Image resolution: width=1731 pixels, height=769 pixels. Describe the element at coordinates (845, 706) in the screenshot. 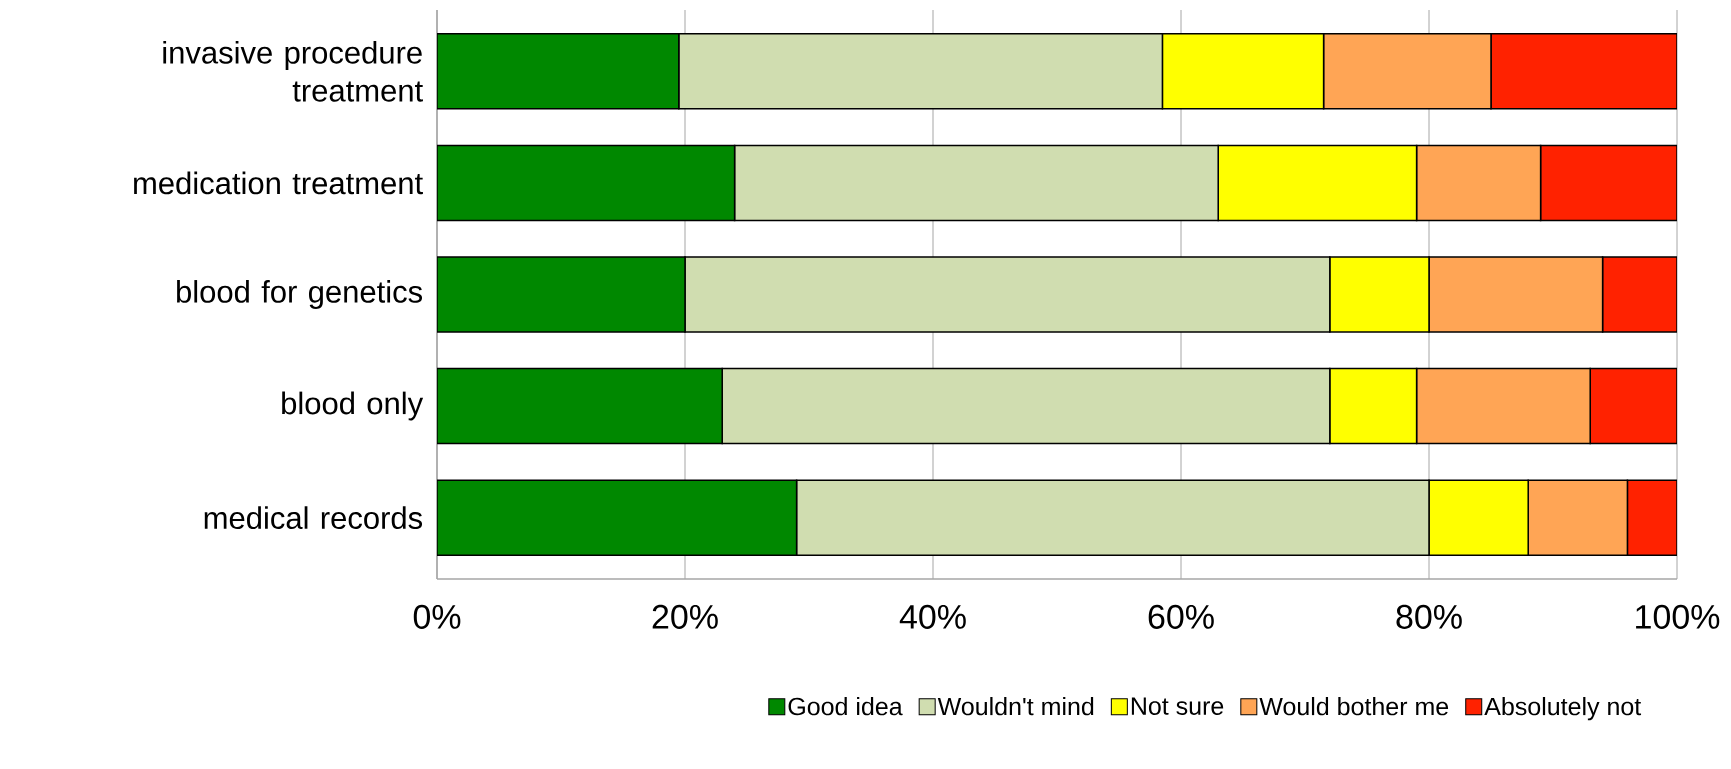

I see `legend-label: Good idea` at that location.